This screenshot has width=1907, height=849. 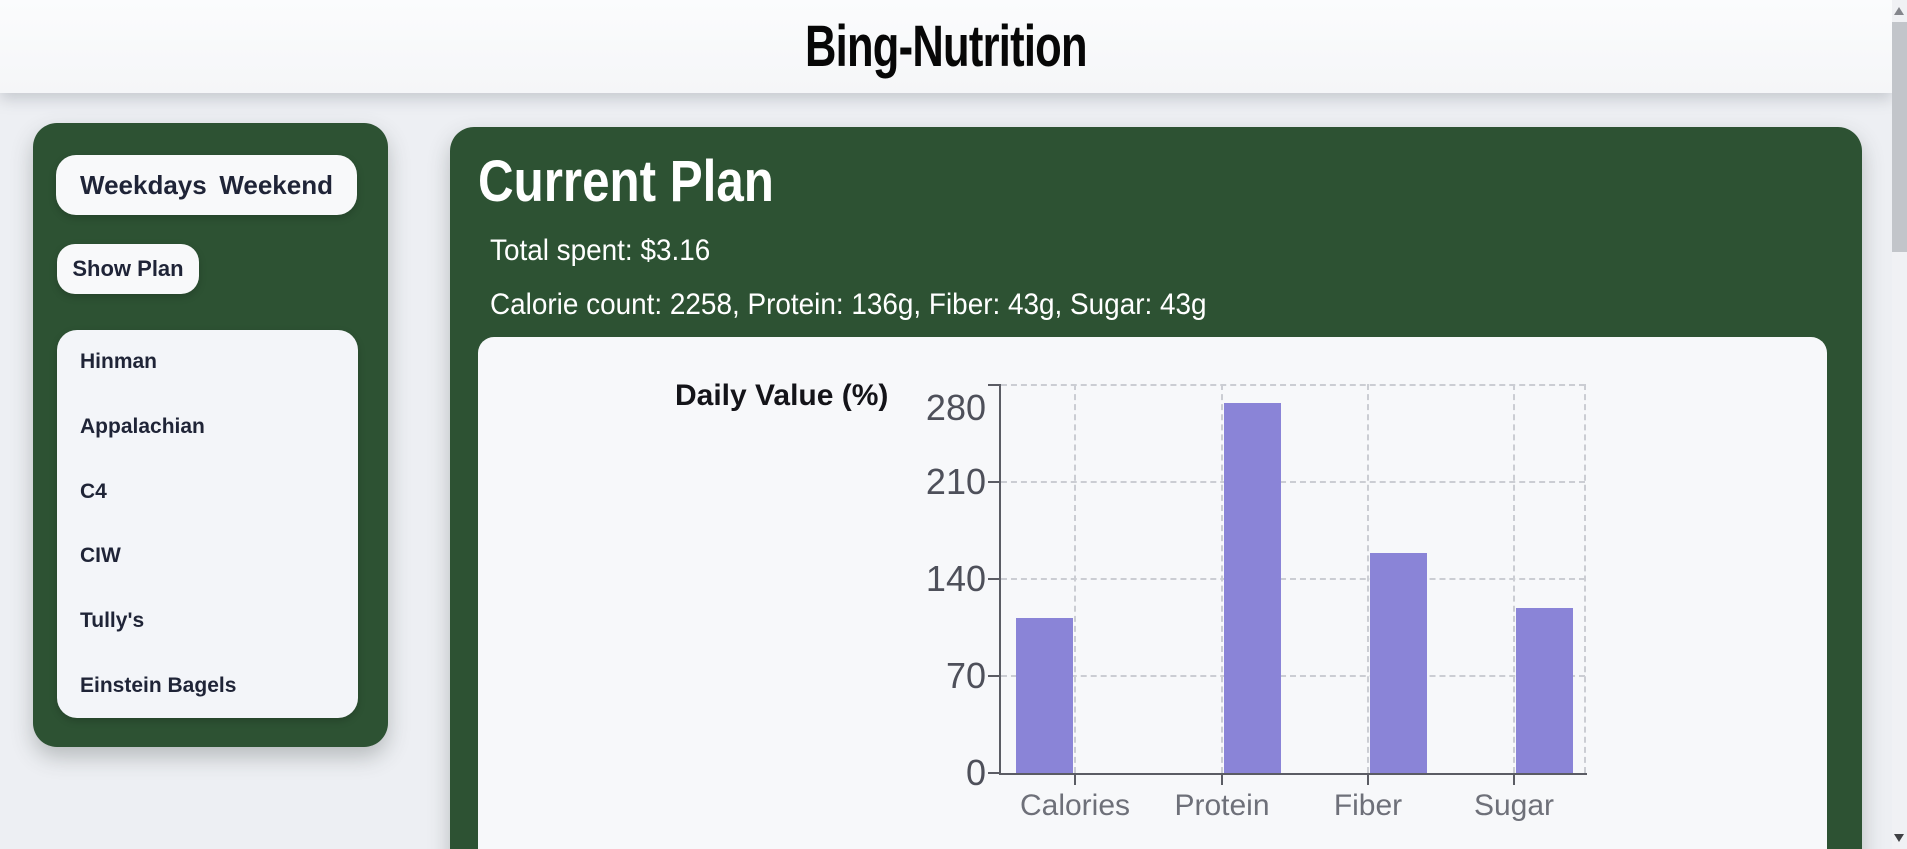 What do you see at coordinates (128, 269) in the screenshot?
I see `show-plan-button: Show Plan` at bounding box center [128, 269].